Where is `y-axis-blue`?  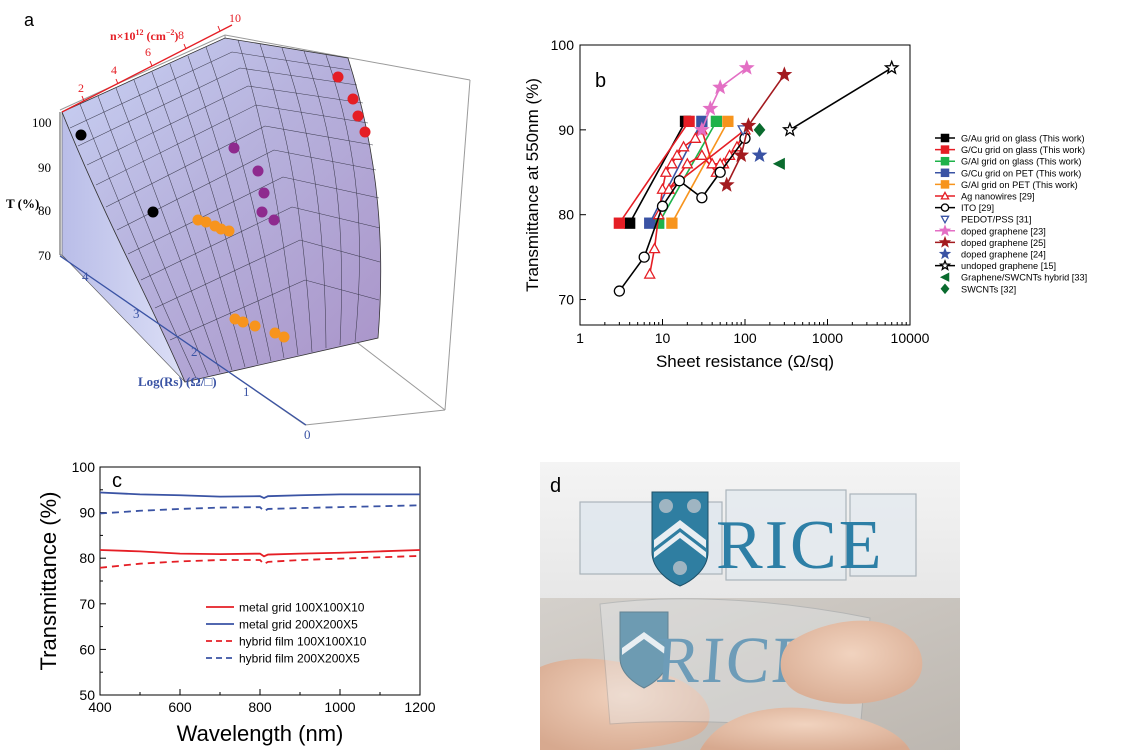
y-axis-blue is located at coordinates (183, 340).